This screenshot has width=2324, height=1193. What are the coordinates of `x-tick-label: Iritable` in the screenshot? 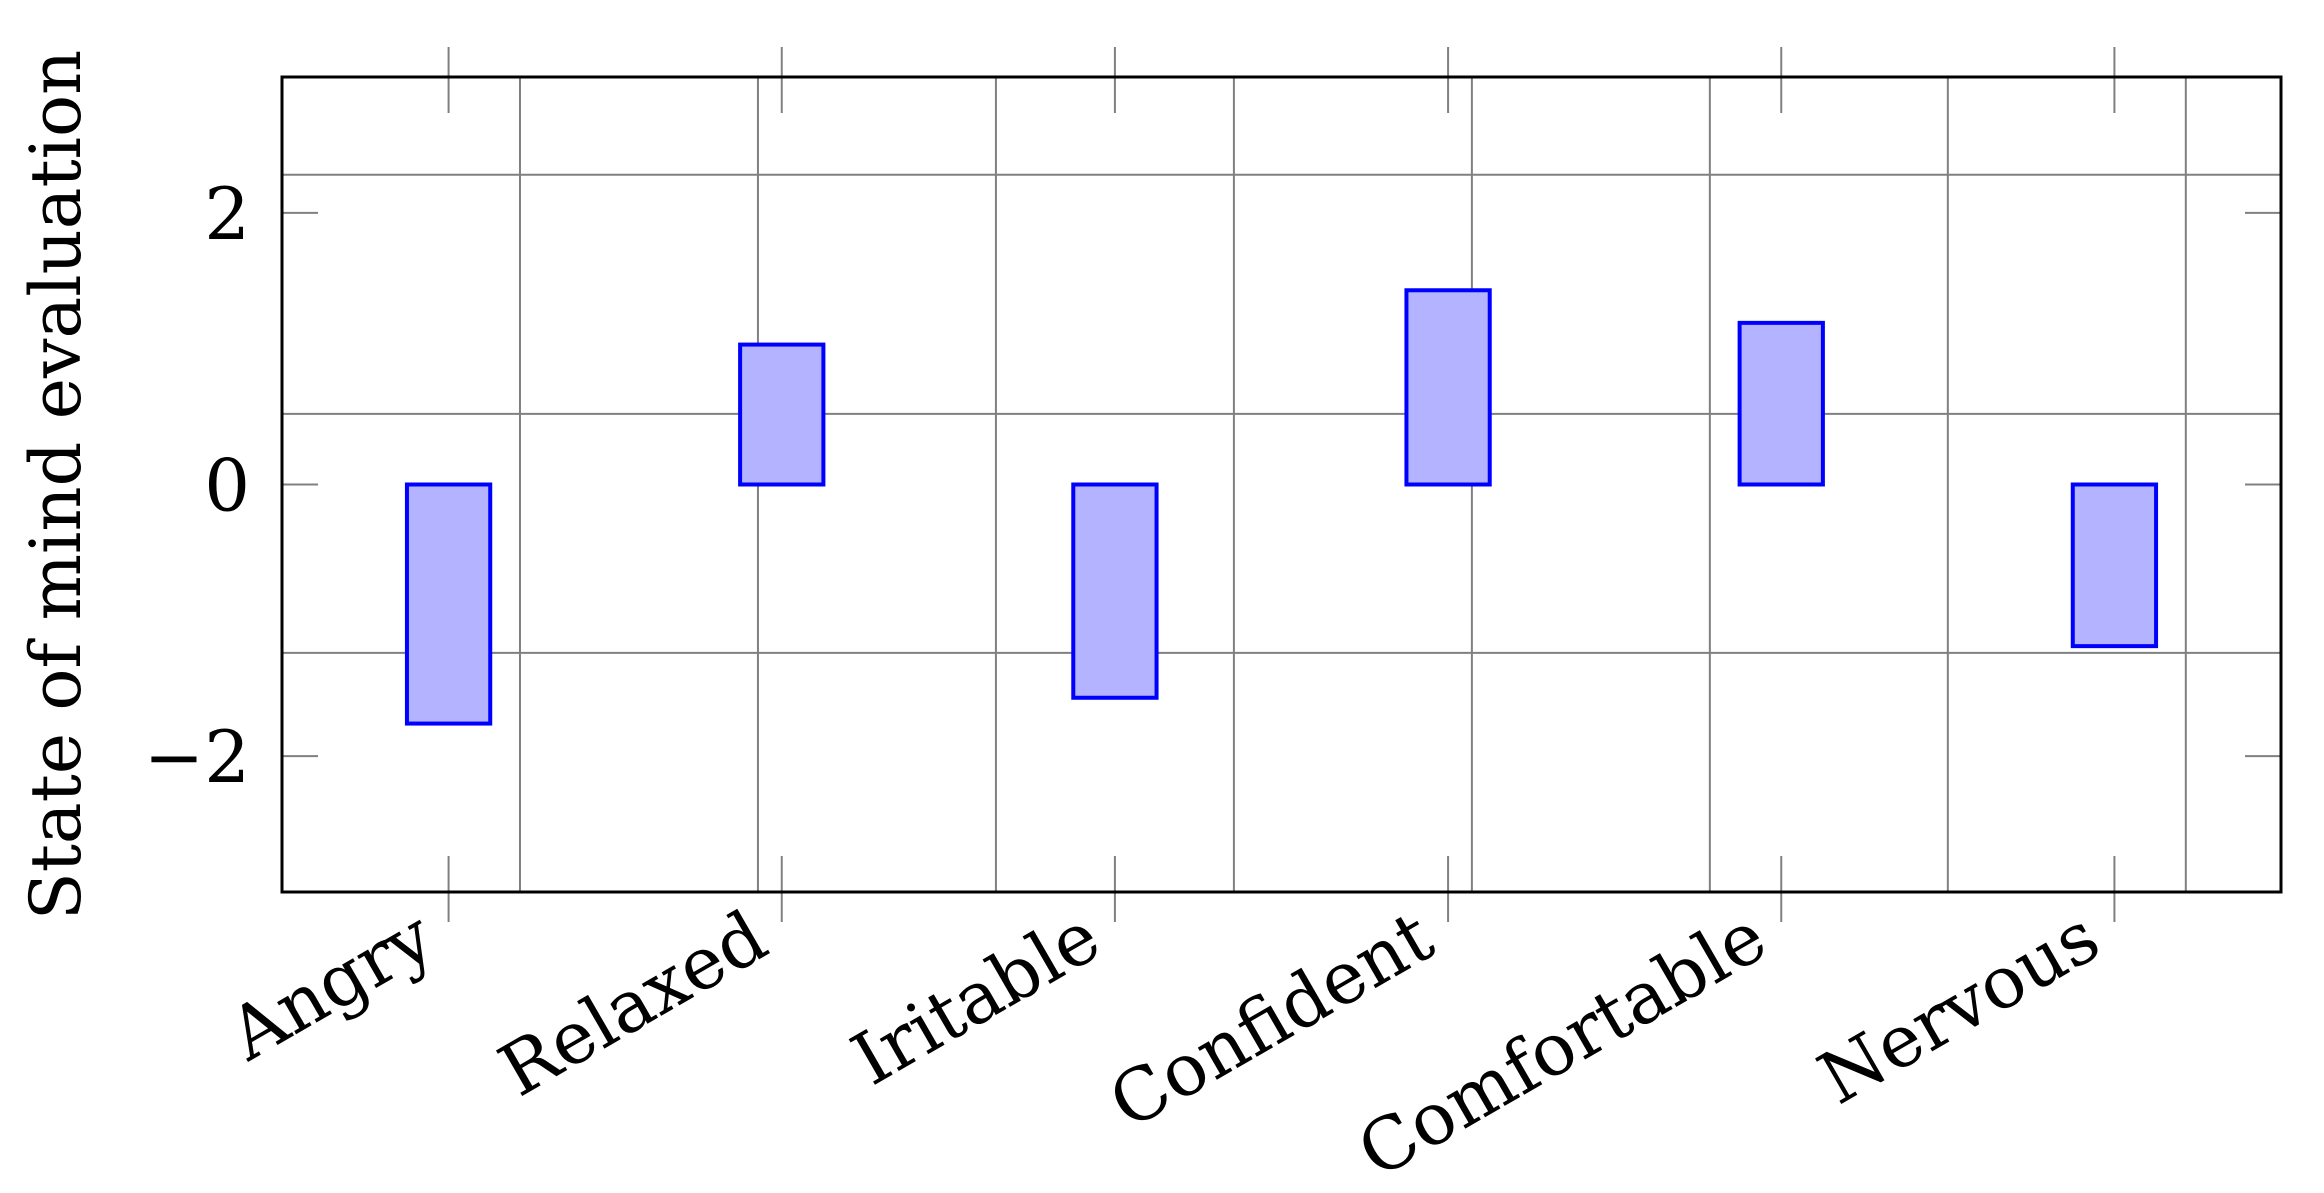 It's located at (975, 997).